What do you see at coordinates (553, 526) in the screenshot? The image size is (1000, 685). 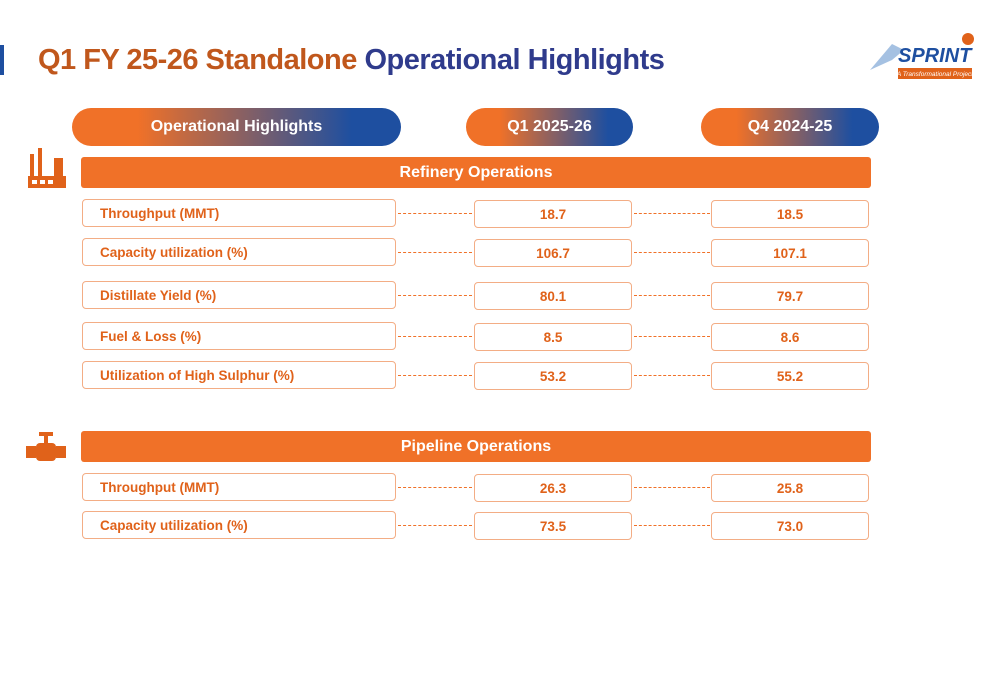 I see `value: 73.5` at bounding box center [553, 526].